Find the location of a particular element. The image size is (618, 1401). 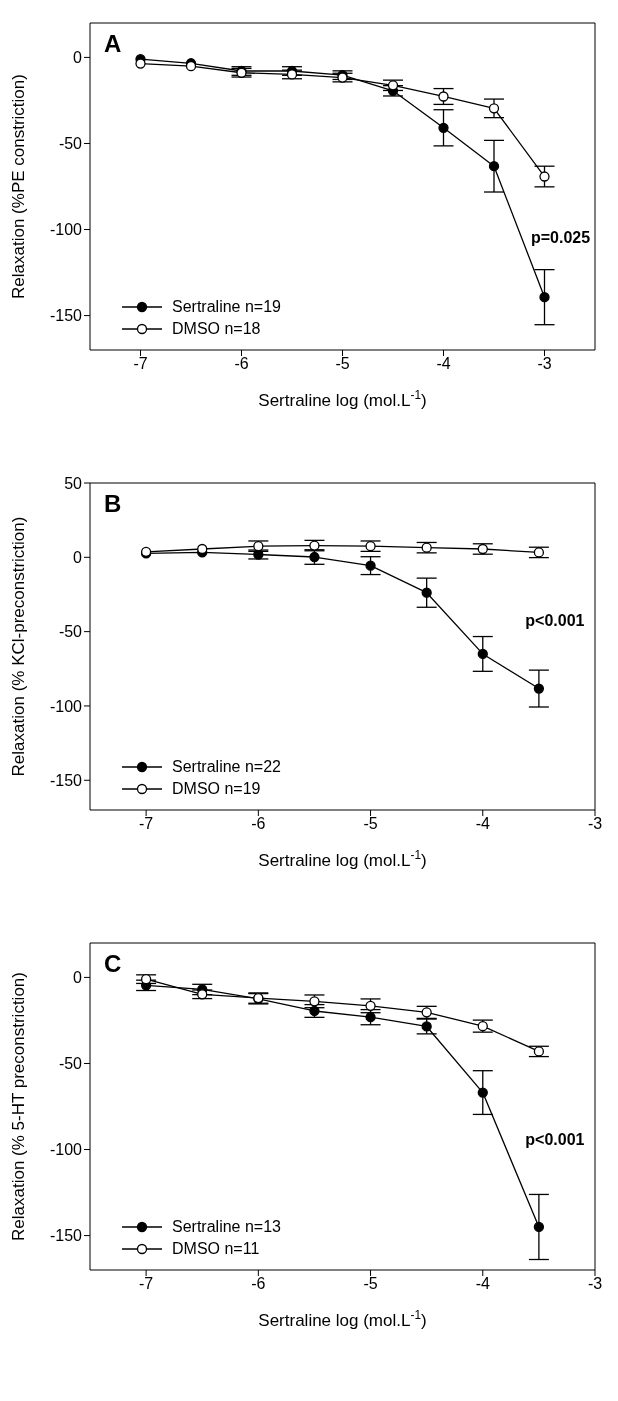

legend-label: Sertraline n=22 is located at coordinates (226, 767).